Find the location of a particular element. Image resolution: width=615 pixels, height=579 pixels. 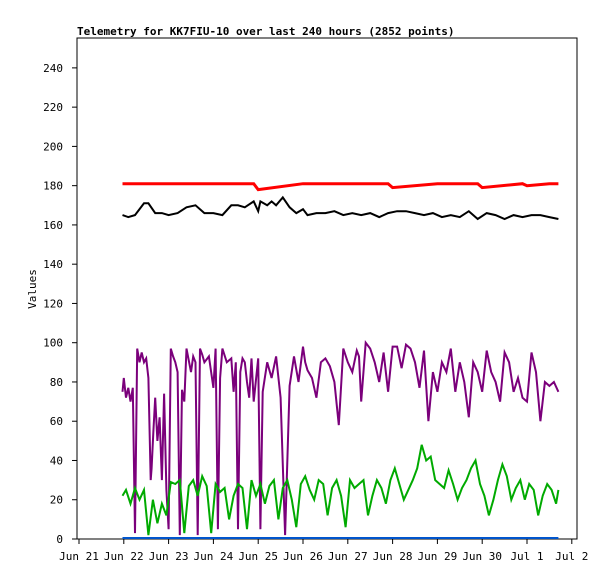

y-tick-label: 100 is located at coordinates (53, 343).